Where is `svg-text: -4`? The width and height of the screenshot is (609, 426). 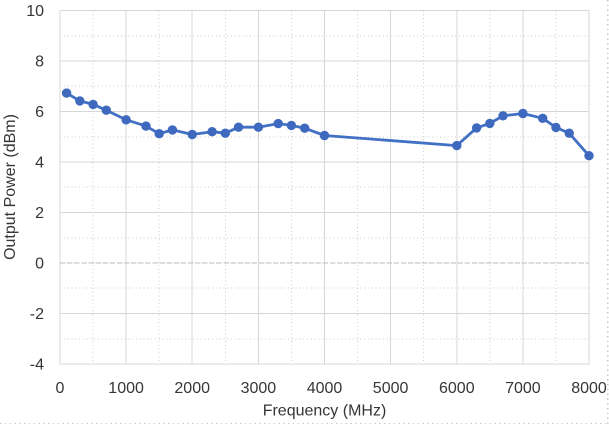 svg-text: -4 is located at coordinates (37, 365).